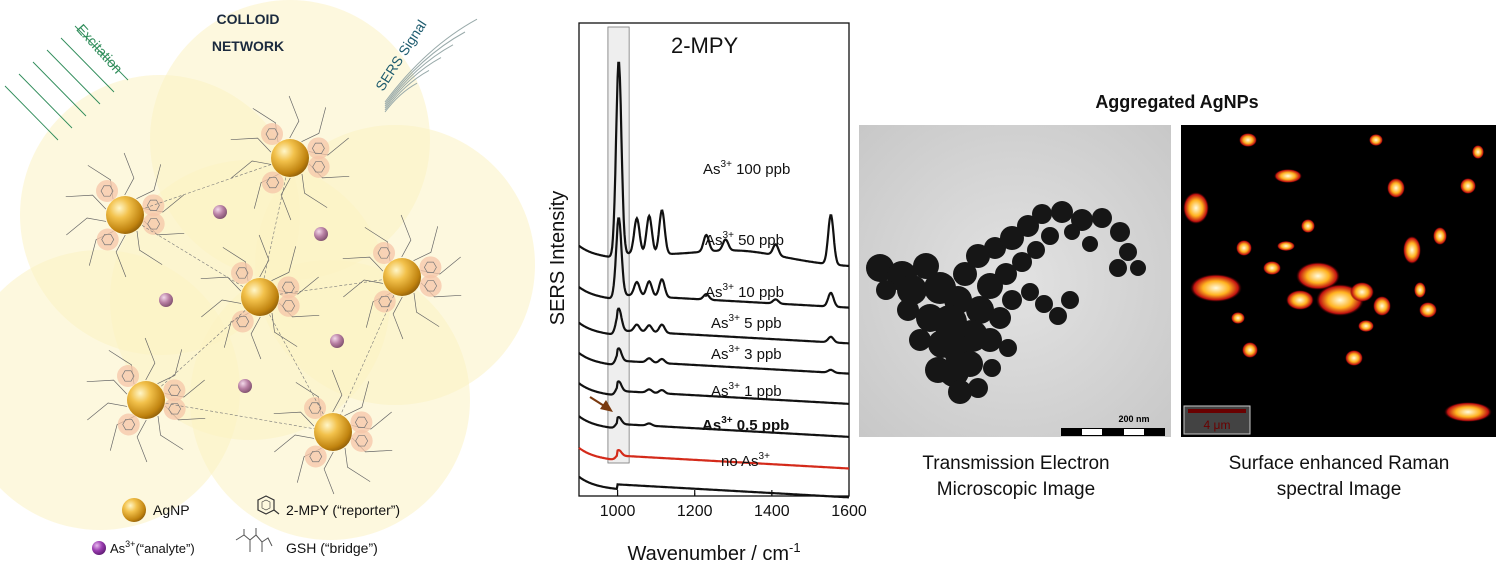  What do you see at coordinates (713, 552) in the screenshot?
I see `x-axis-label: Wavenumber / cm-1` at bounding box center [713, 552].